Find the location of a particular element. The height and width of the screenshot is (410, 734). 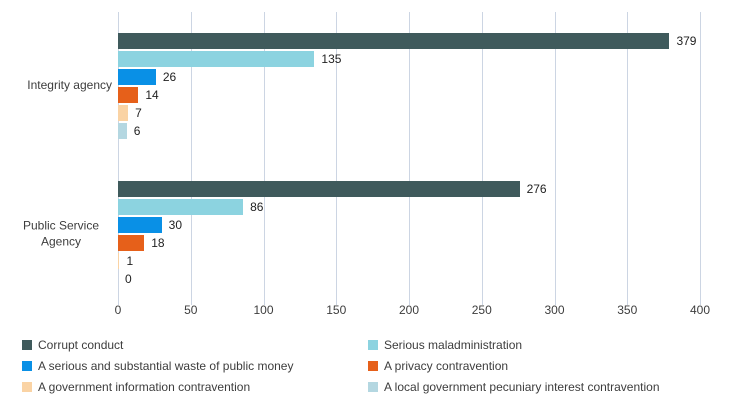

bar-row-a-government-information-contravention: 1 is located at coordinates (409, 261).